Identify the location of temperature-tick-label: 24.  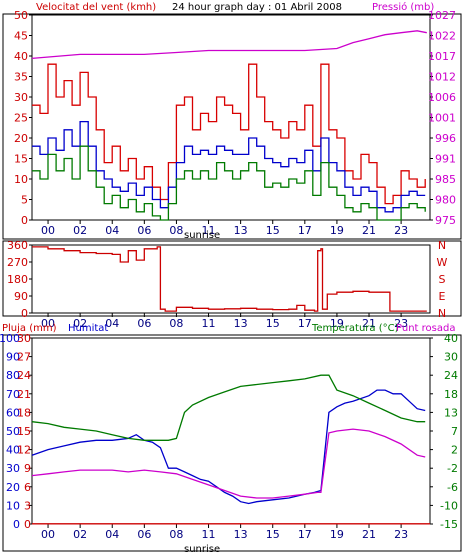
(451, 375).